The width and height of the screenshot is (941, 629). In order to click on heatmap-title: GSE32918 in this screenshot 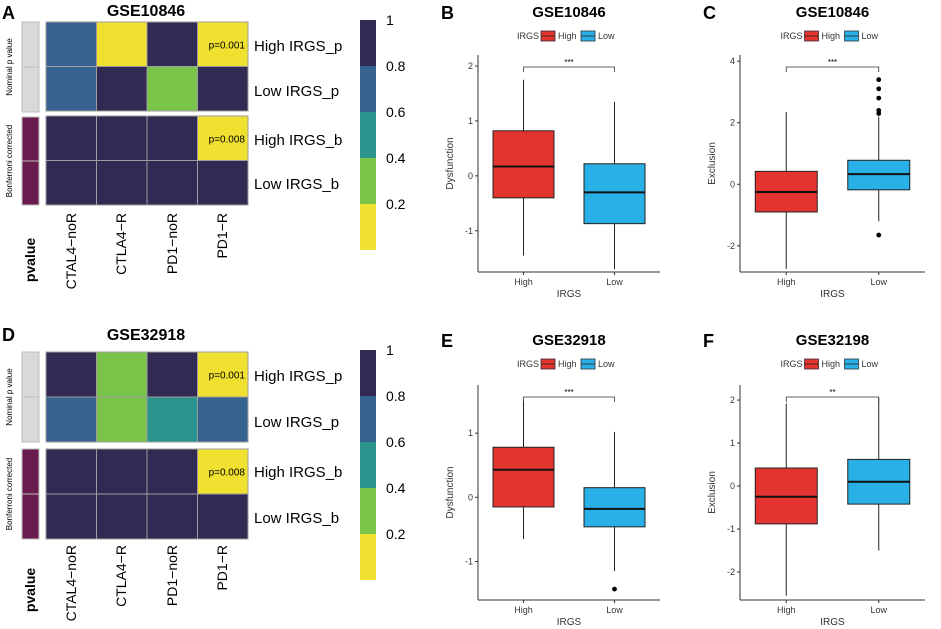, I will do `click(146, 335)`.